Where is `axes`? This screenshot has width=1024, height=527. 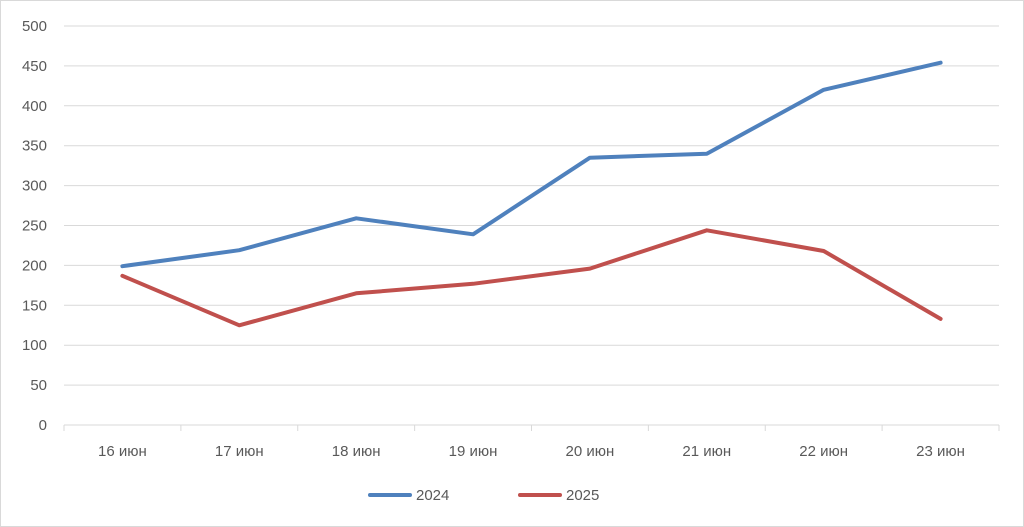
axes is located at coordinates (531, 427).